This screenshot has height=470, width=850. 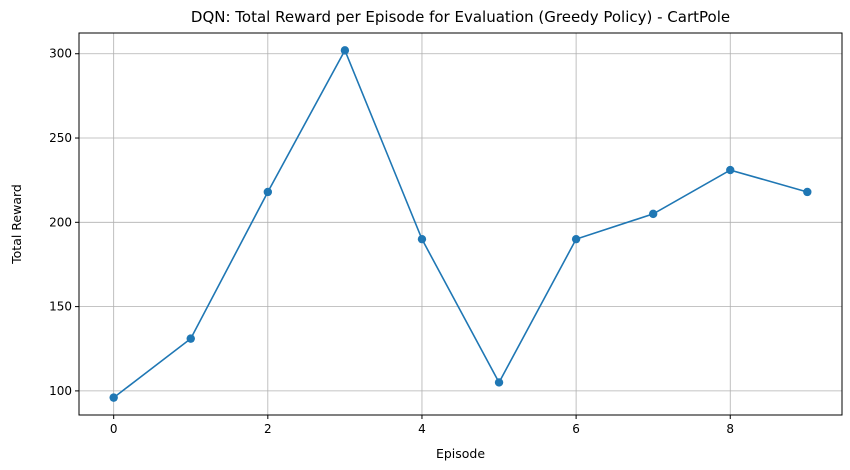 I want to click on x-tick-label: 6, so click(x=576, y=429).